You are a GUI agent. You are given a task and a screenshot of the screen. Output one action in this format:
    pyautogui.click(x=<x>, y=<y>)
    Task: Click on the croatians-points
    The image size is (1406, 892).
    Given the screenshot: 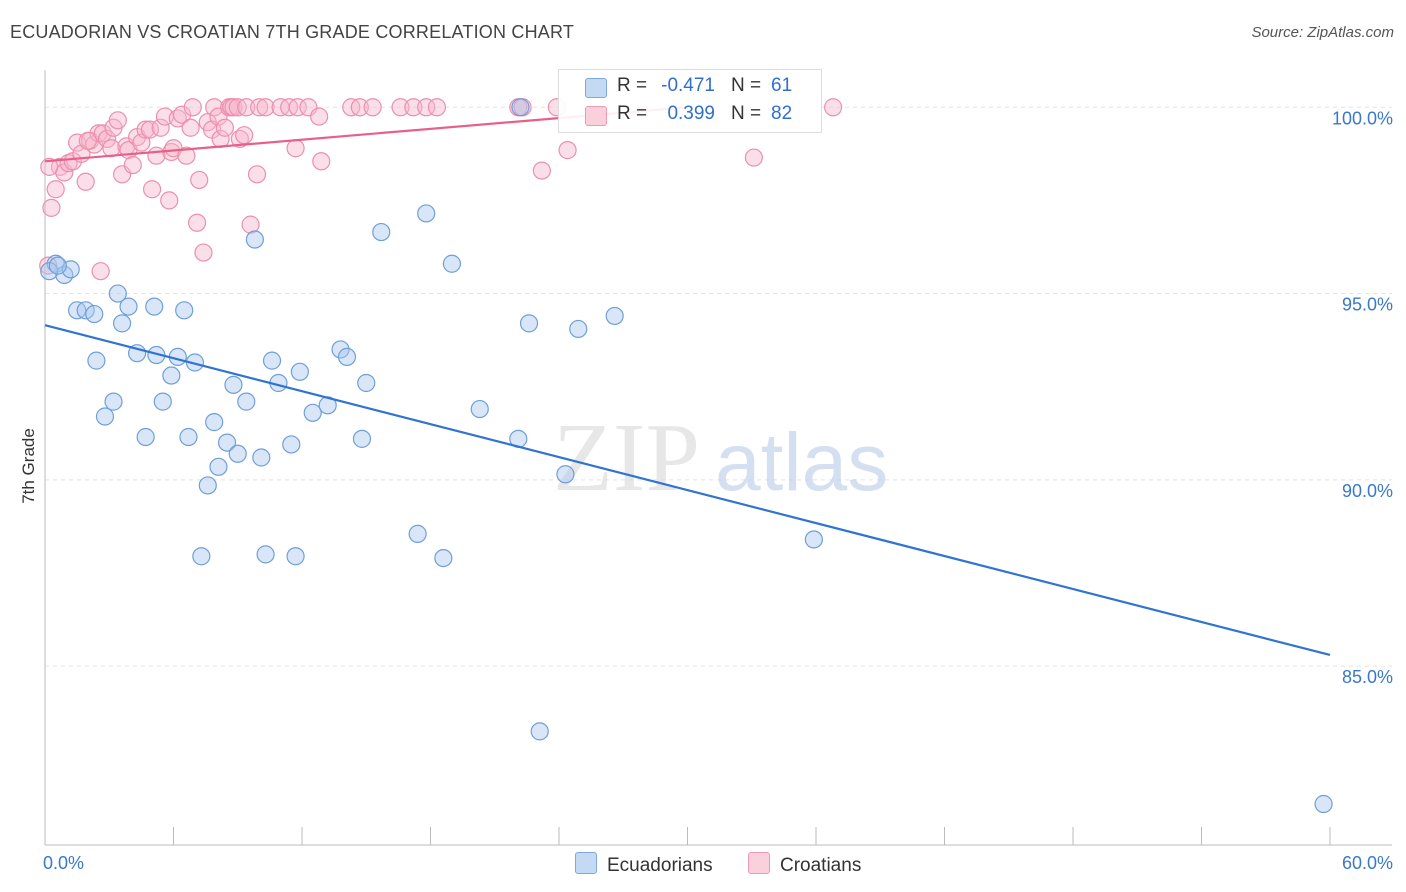 What is the action you would take?
    pyautogui.click(x=441, y=189)
    